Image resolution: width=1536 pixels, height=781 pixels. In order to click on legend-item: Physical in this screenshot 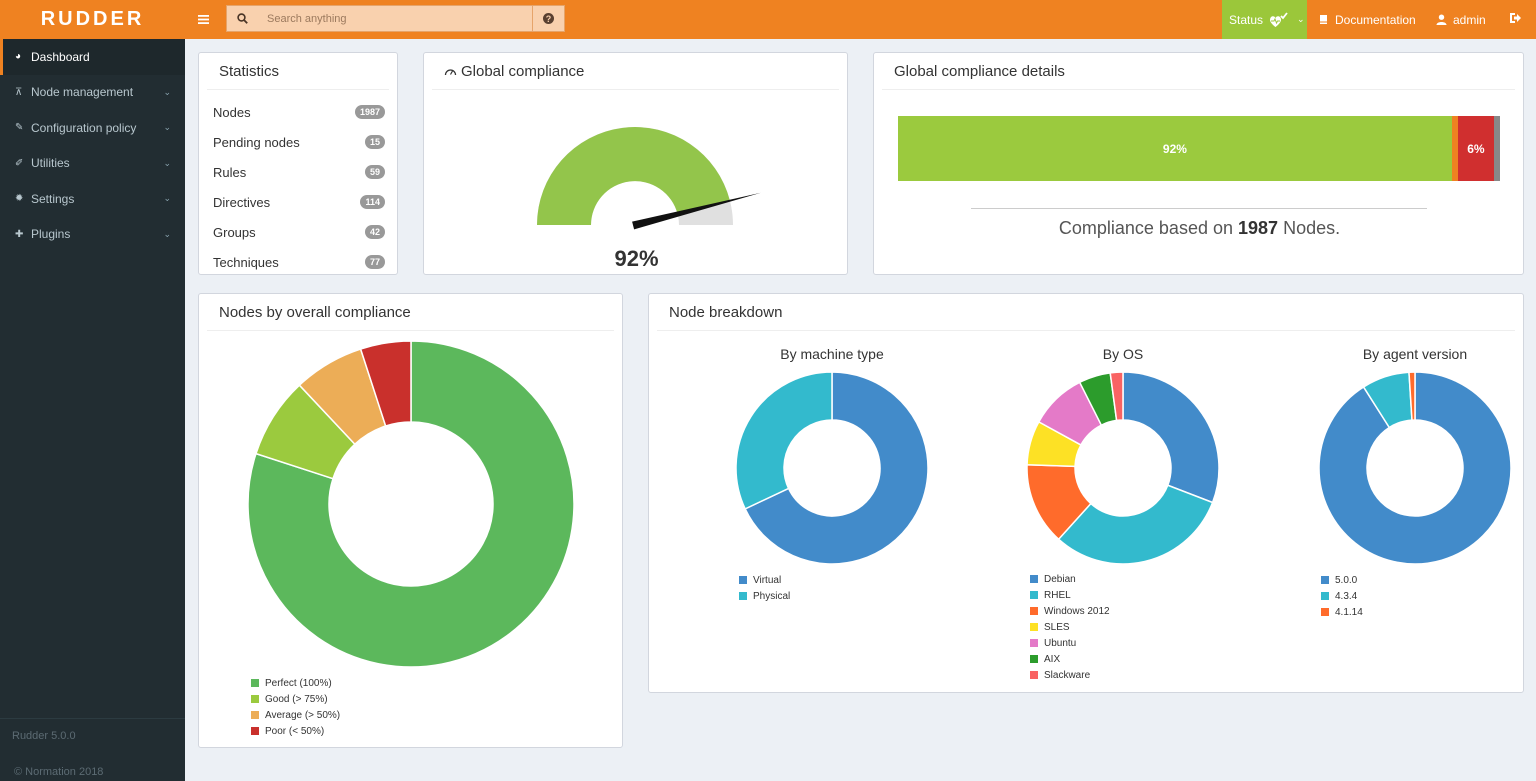, I will do `click(764, 596)`.